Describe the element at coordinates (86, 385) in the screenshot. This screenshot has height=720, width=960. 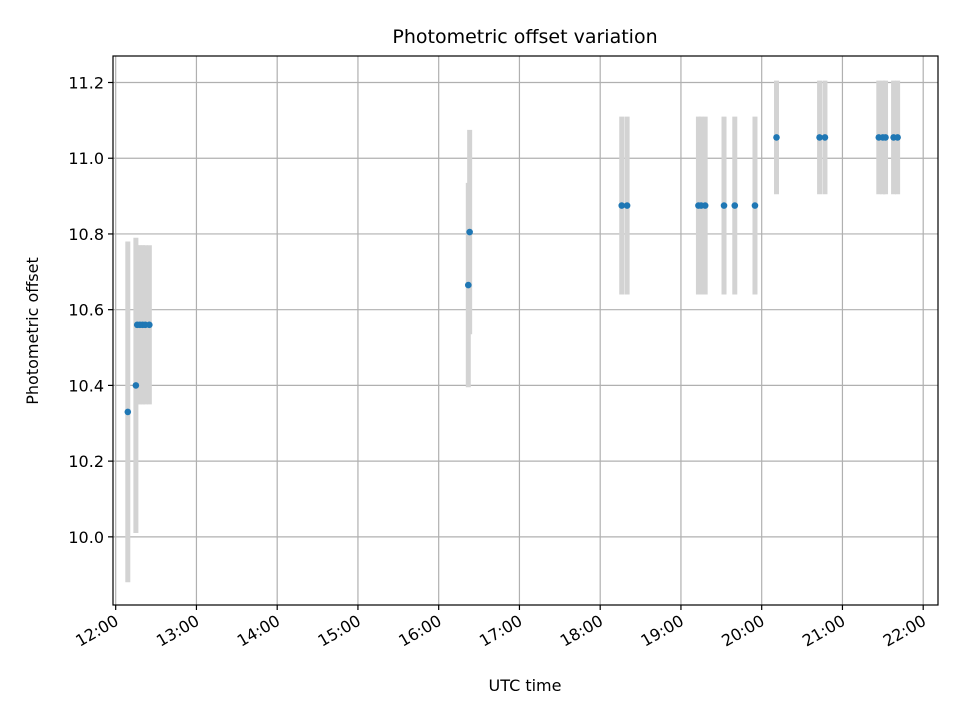
I see `y-tick-label: 10.4` at that location.